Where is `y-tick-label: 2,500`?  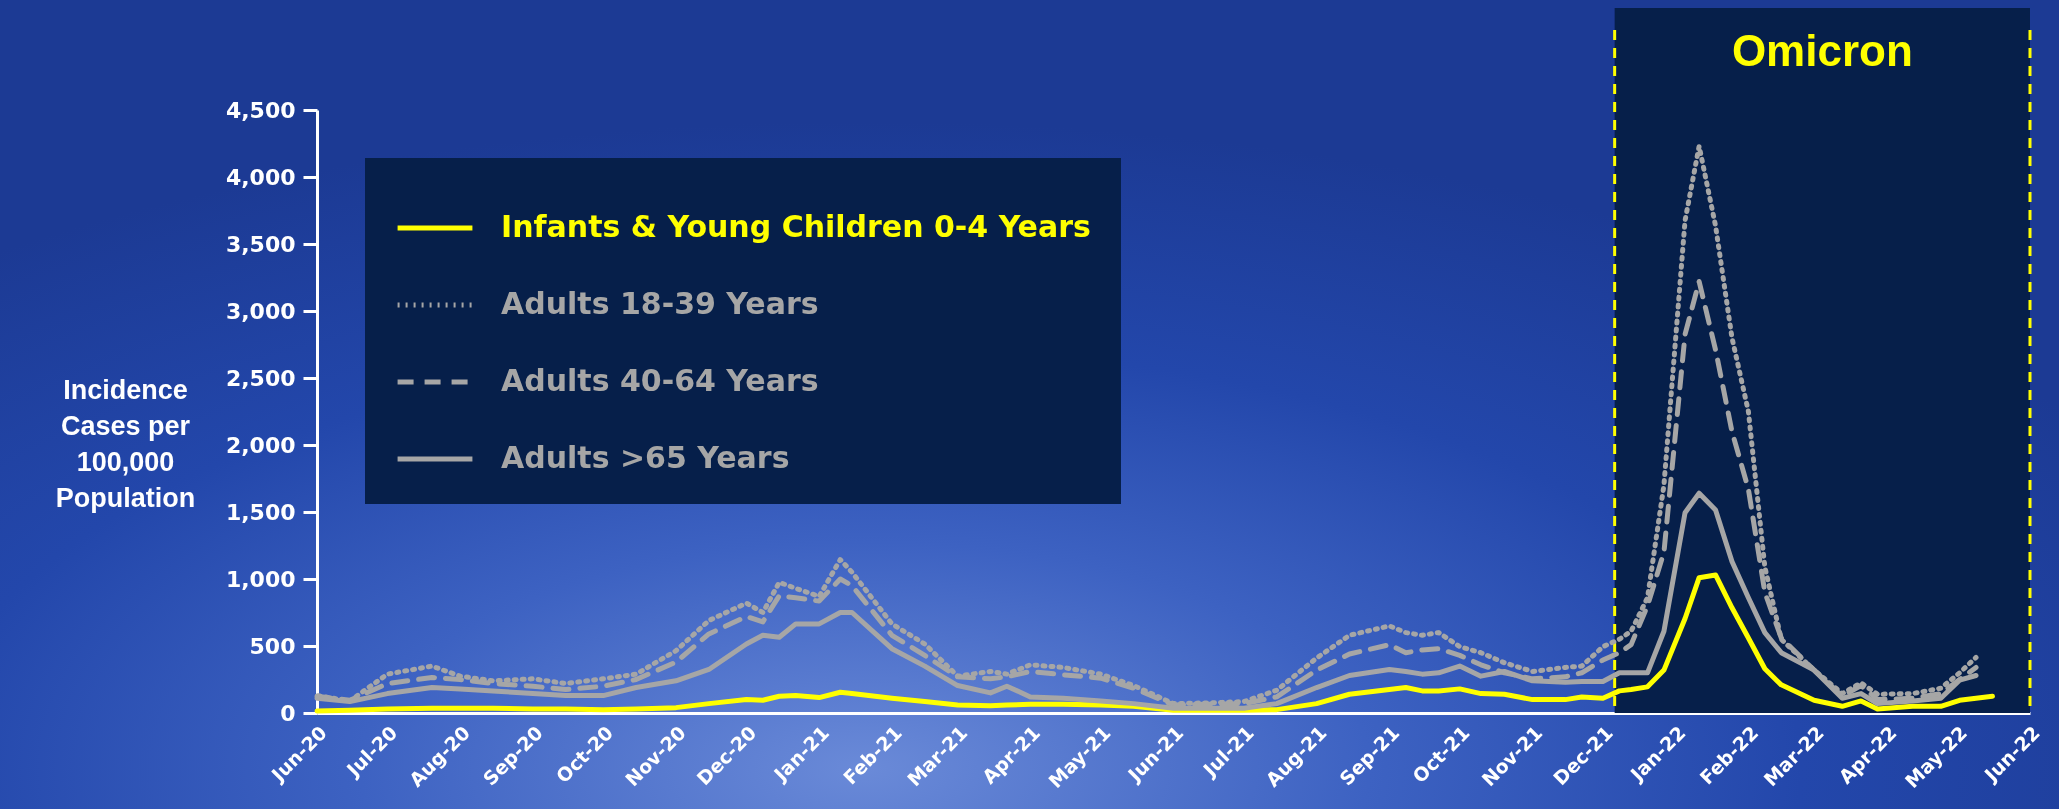
y-tick-label: 2,500 is located at coordinates (260, 378).